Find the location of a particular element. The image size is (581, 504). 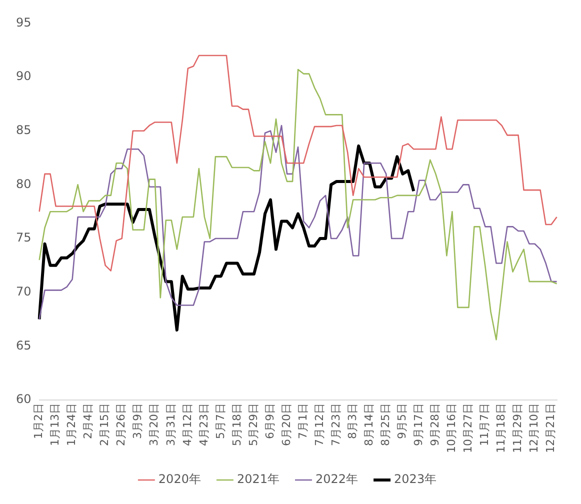

x-tick-label: 4月12日 is located at coordinates (187, 424).